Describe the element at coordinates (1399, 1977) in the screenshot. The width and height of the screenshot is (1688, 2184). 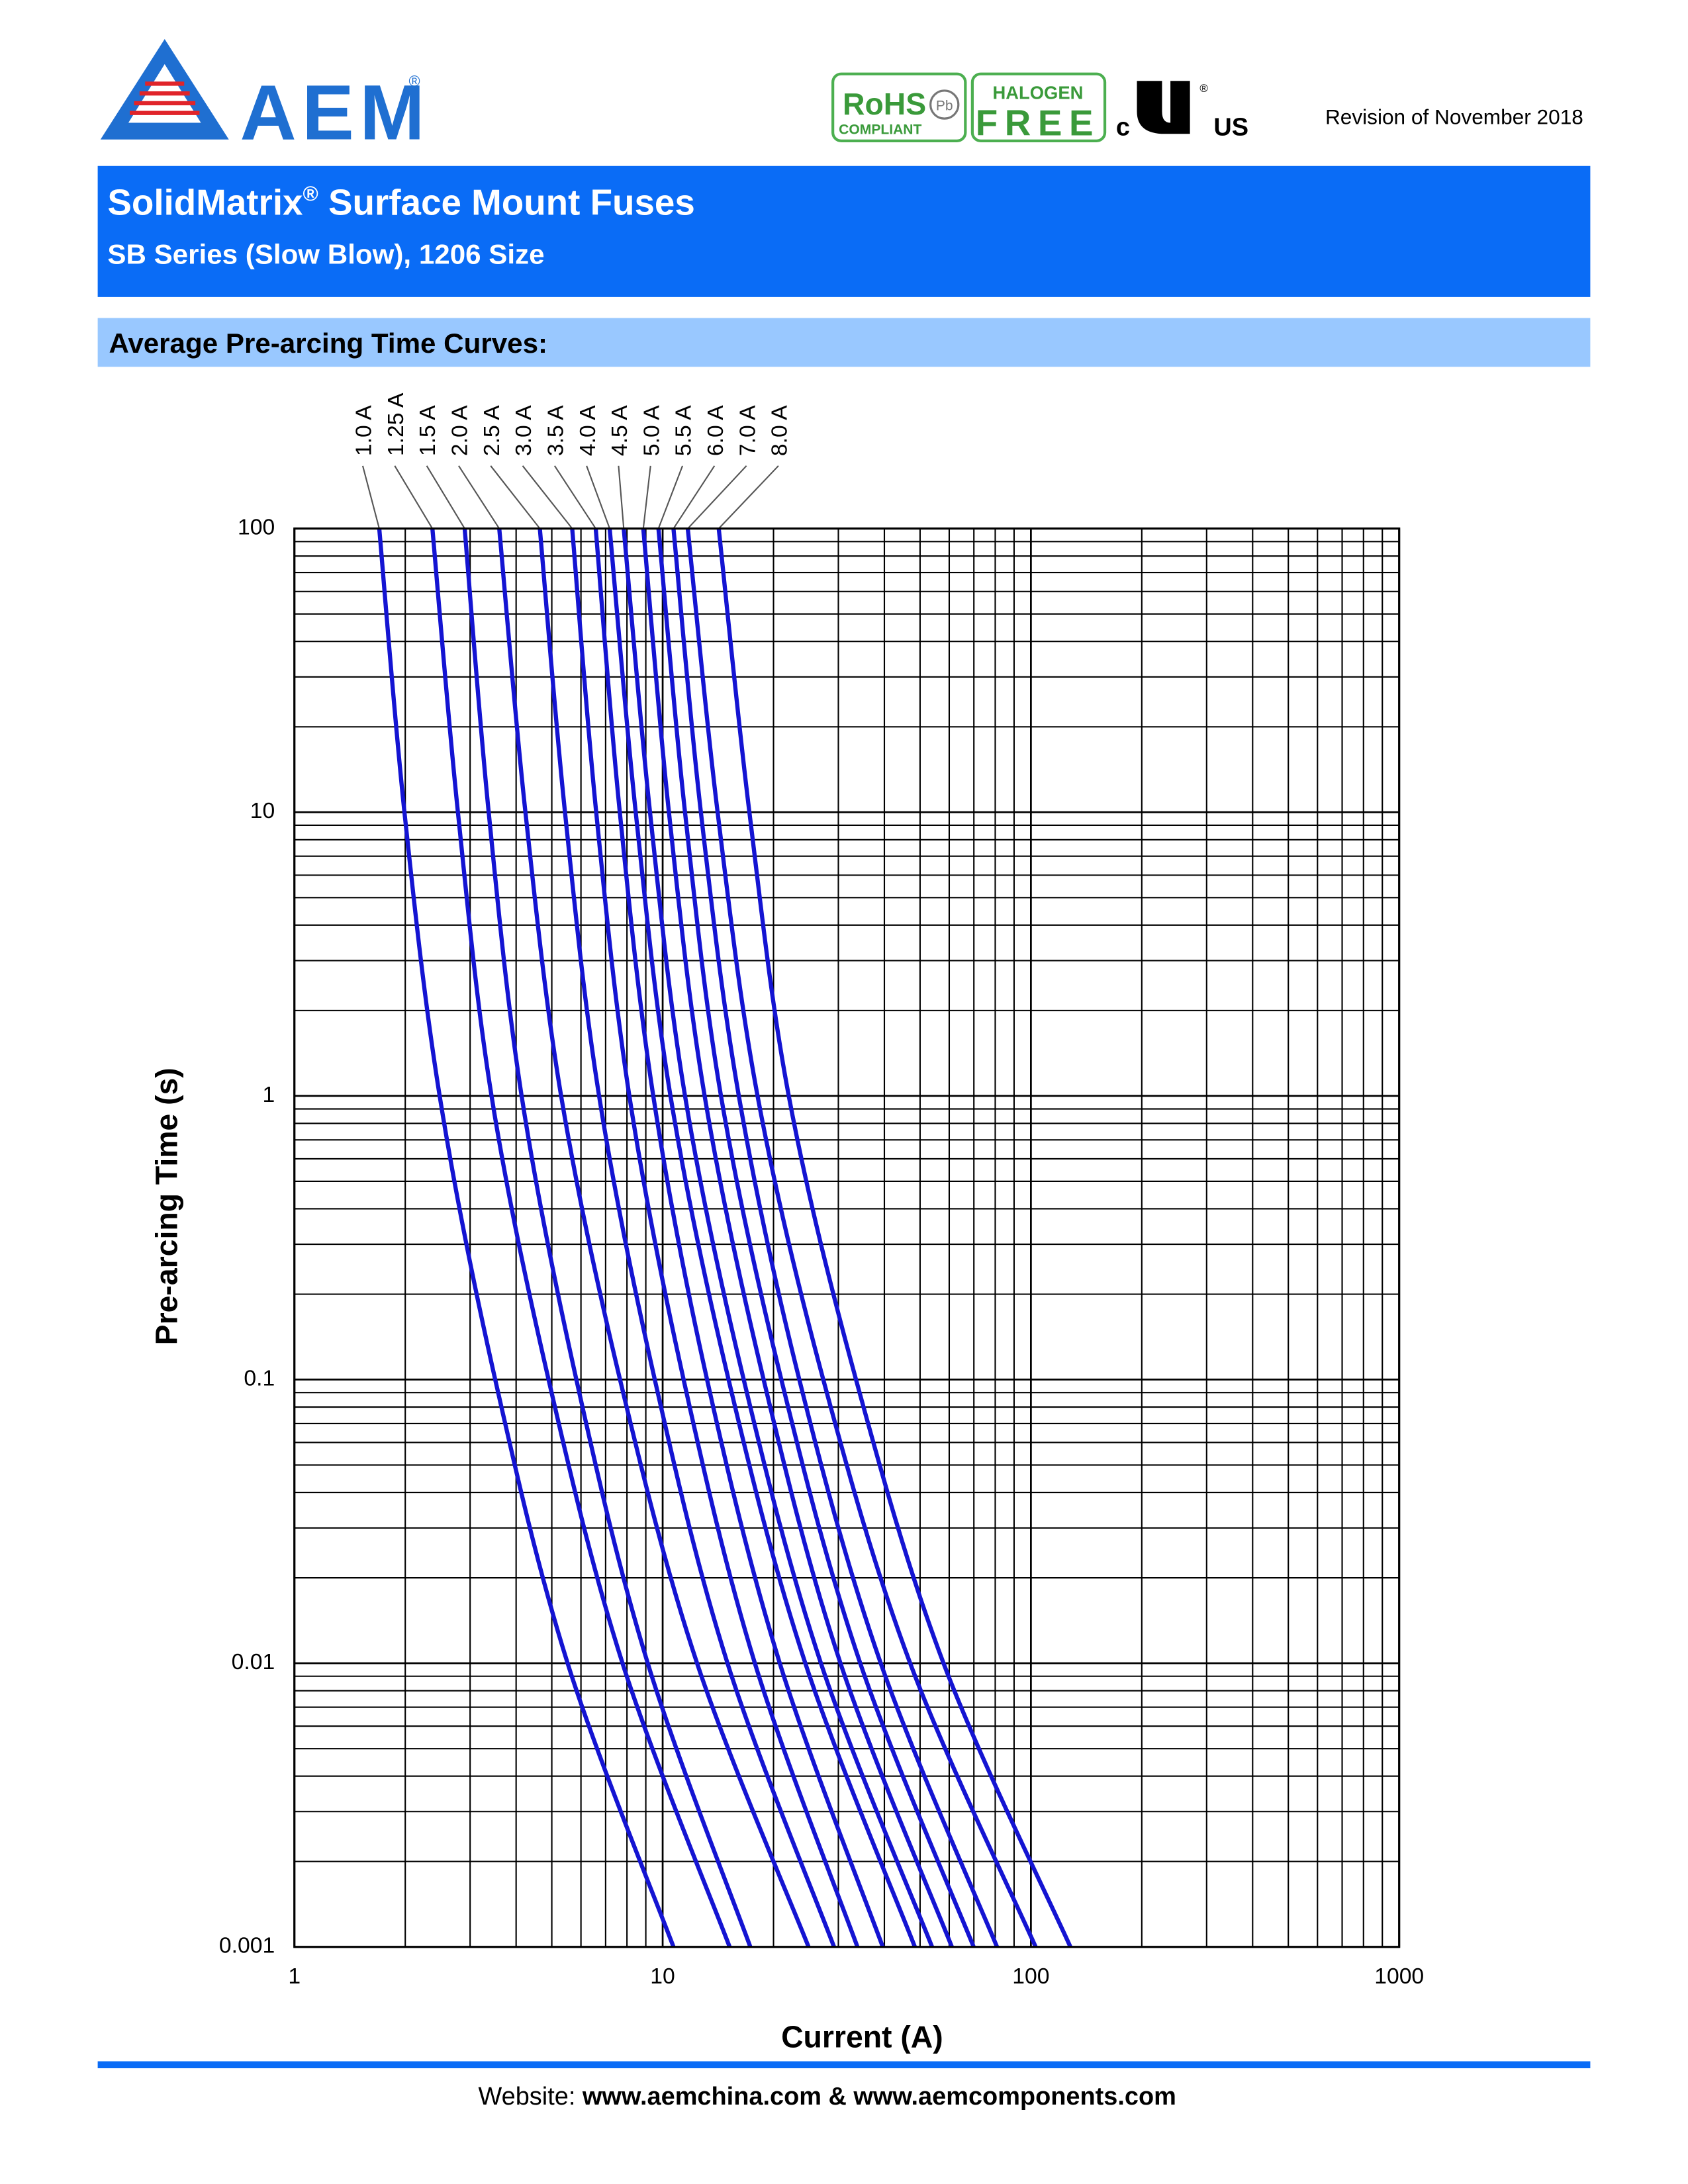
I see `x-tick-label: 1000` at that location.